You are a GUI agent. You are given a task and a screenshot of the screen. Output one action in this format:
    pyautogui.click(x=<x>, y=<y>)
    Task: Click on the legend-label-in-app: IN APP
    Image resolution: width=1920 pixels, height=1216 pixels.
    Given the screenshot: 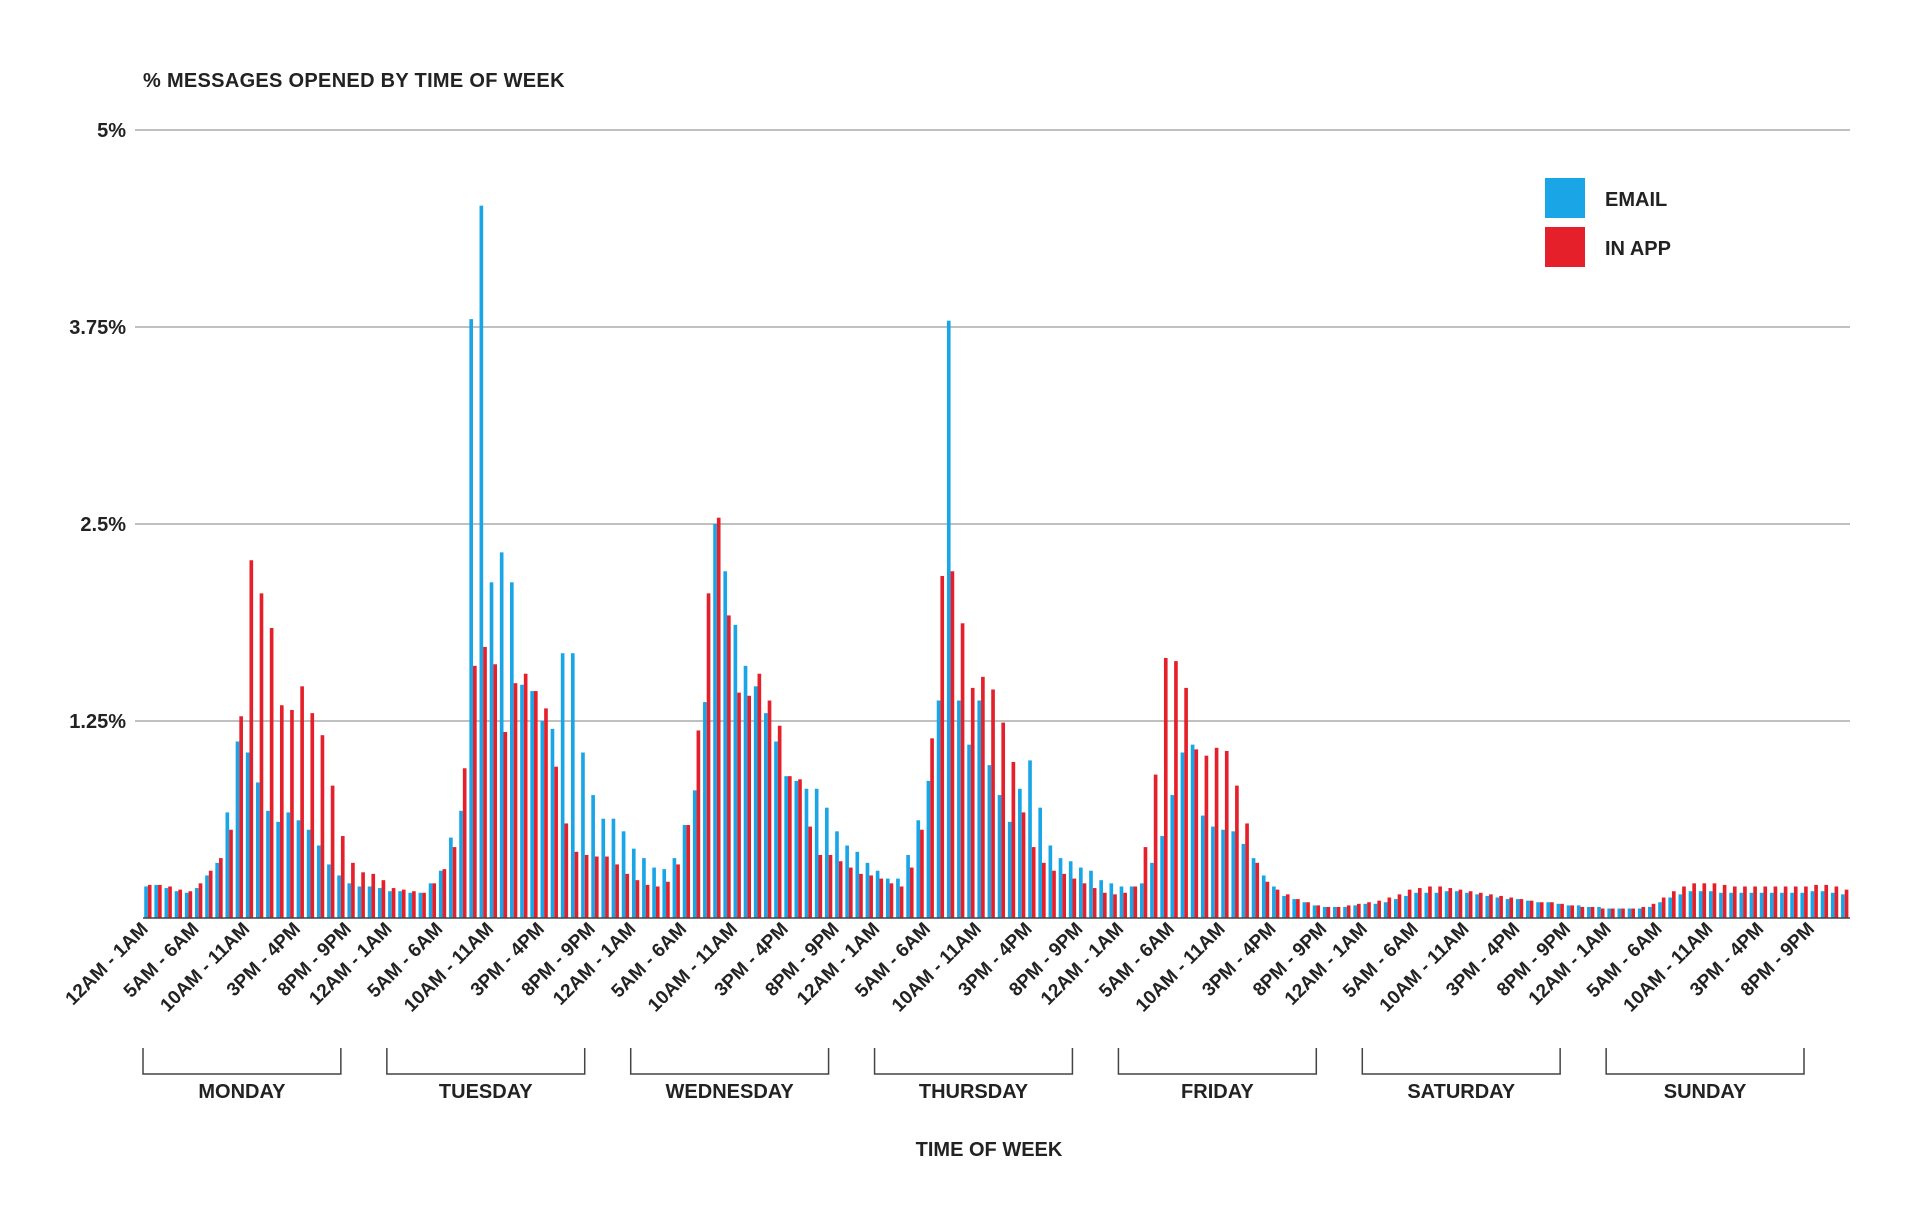 What is the action you would take?
    pyautogui.click(x=1638, y=249)
    